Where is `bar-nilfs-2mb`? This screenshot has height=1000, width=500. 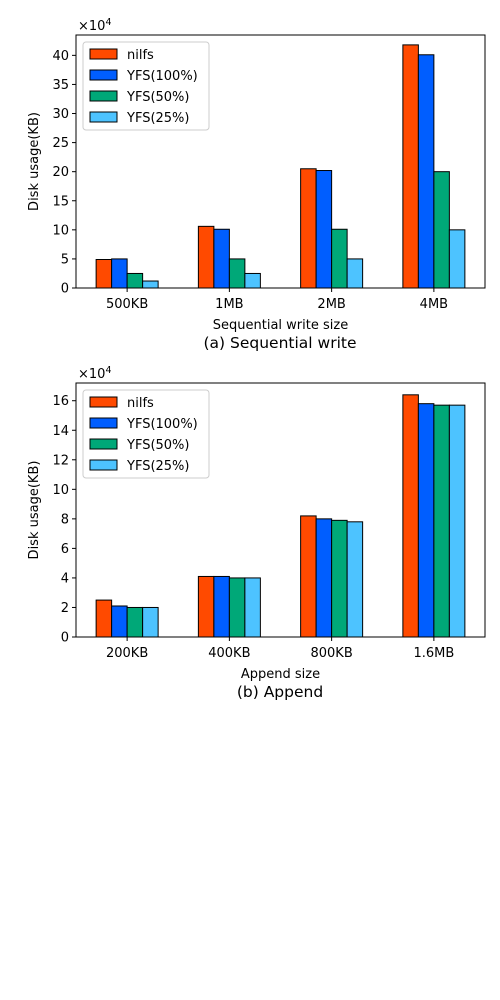
bar-nilfs-2mb is located at coordinates (308, 228).